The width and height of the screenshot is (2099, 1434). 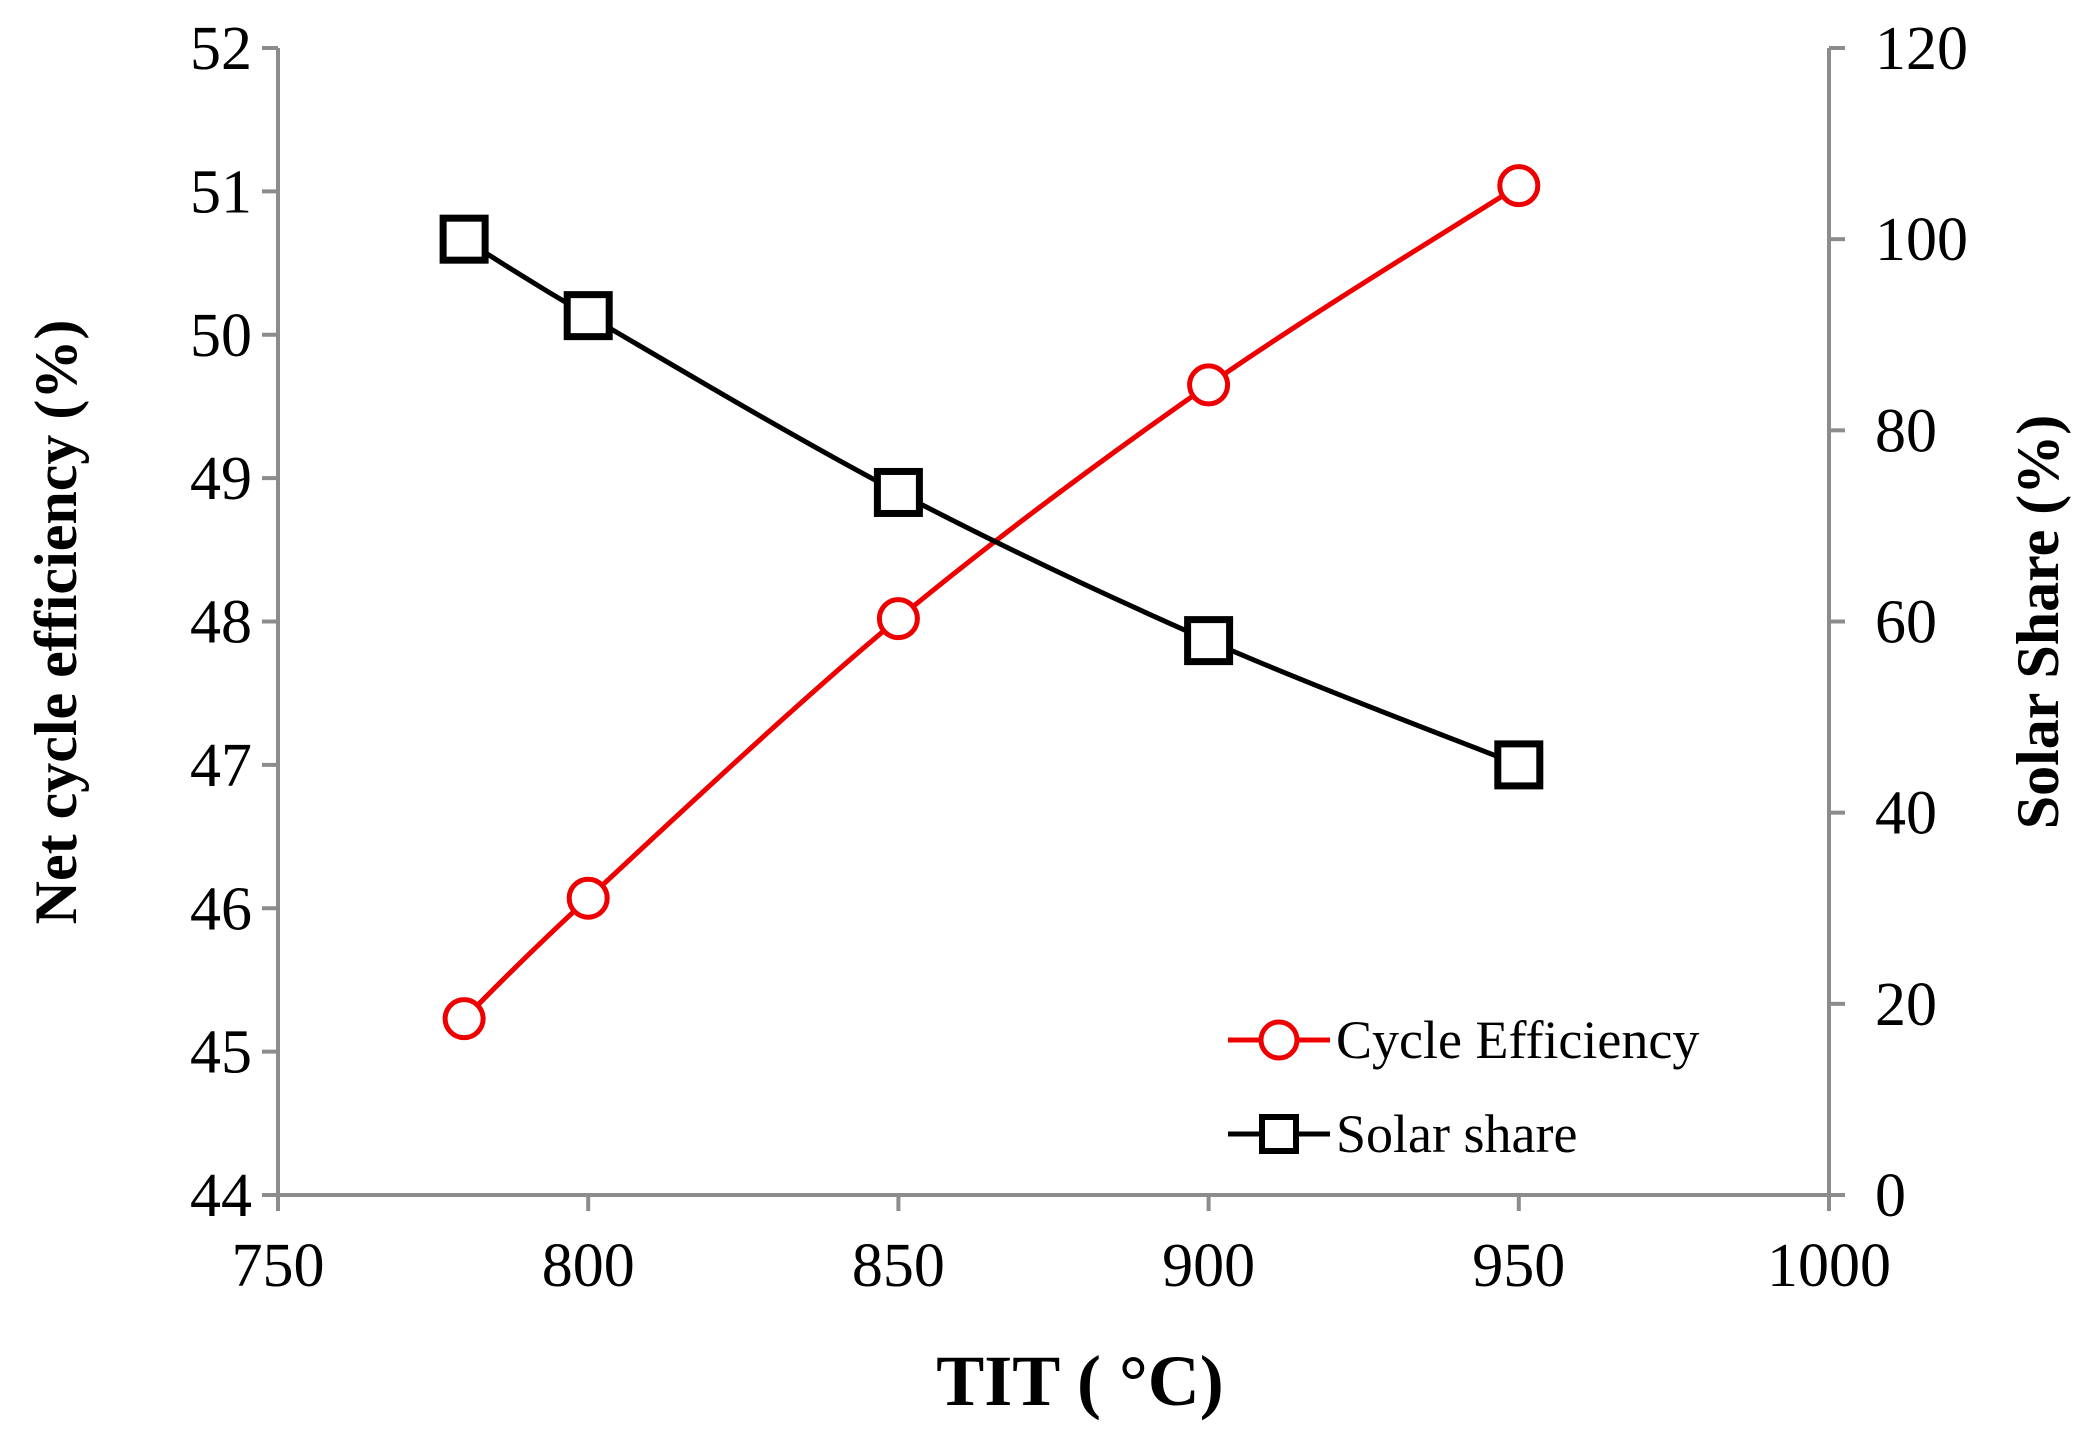 What do you see at coordinates (1208, 1266) in the screenshot?
I see `x-tick-label: 900` at bounding box center [1208, 1266].